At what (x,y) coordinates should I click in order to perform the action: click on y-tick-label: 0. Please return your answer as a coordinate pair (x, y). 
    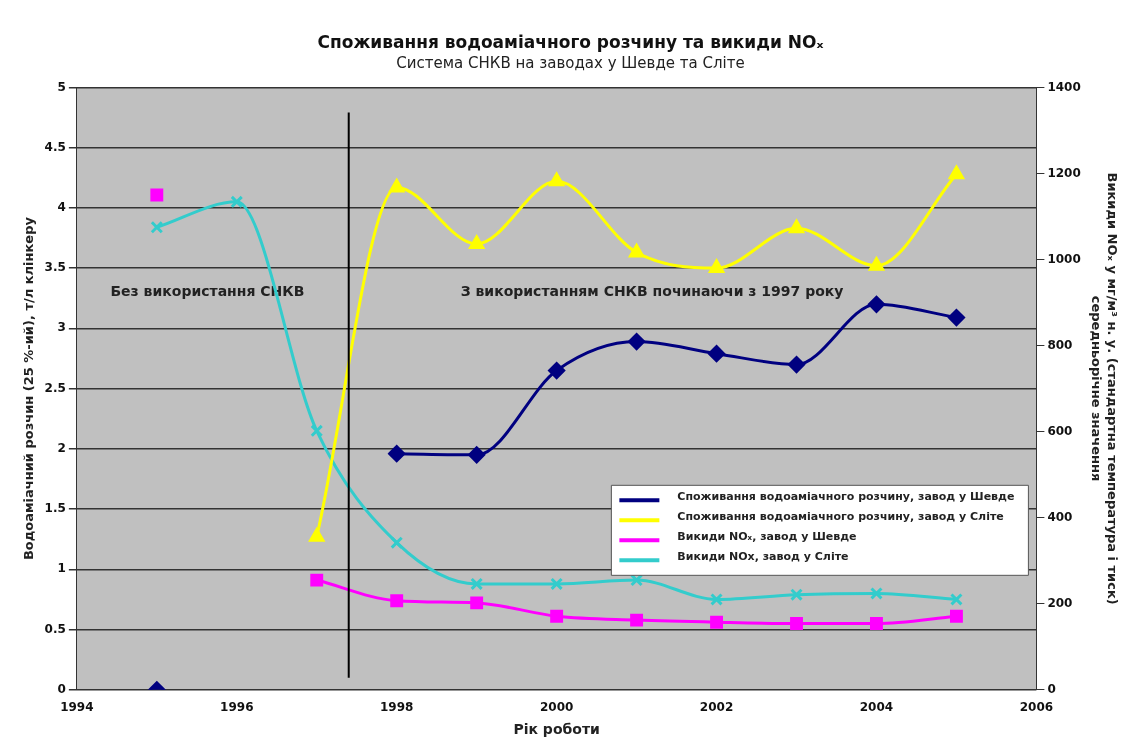
    Looking at the image, I should click on (61, 688).